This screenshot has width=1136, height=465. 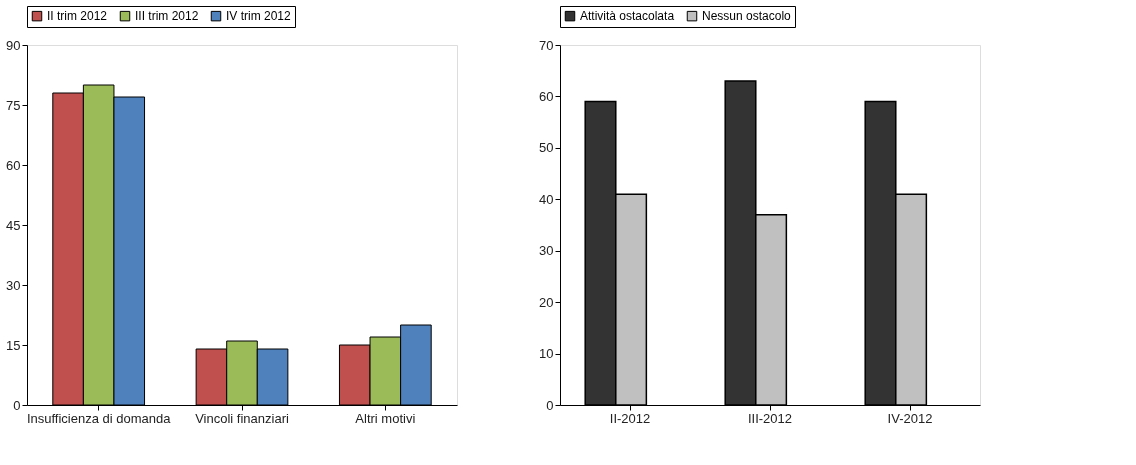 What do you see at coordinates (630, 418) in the screenshot?
I see `x-tick-label: II-2012` at bounding box center [630, 418].